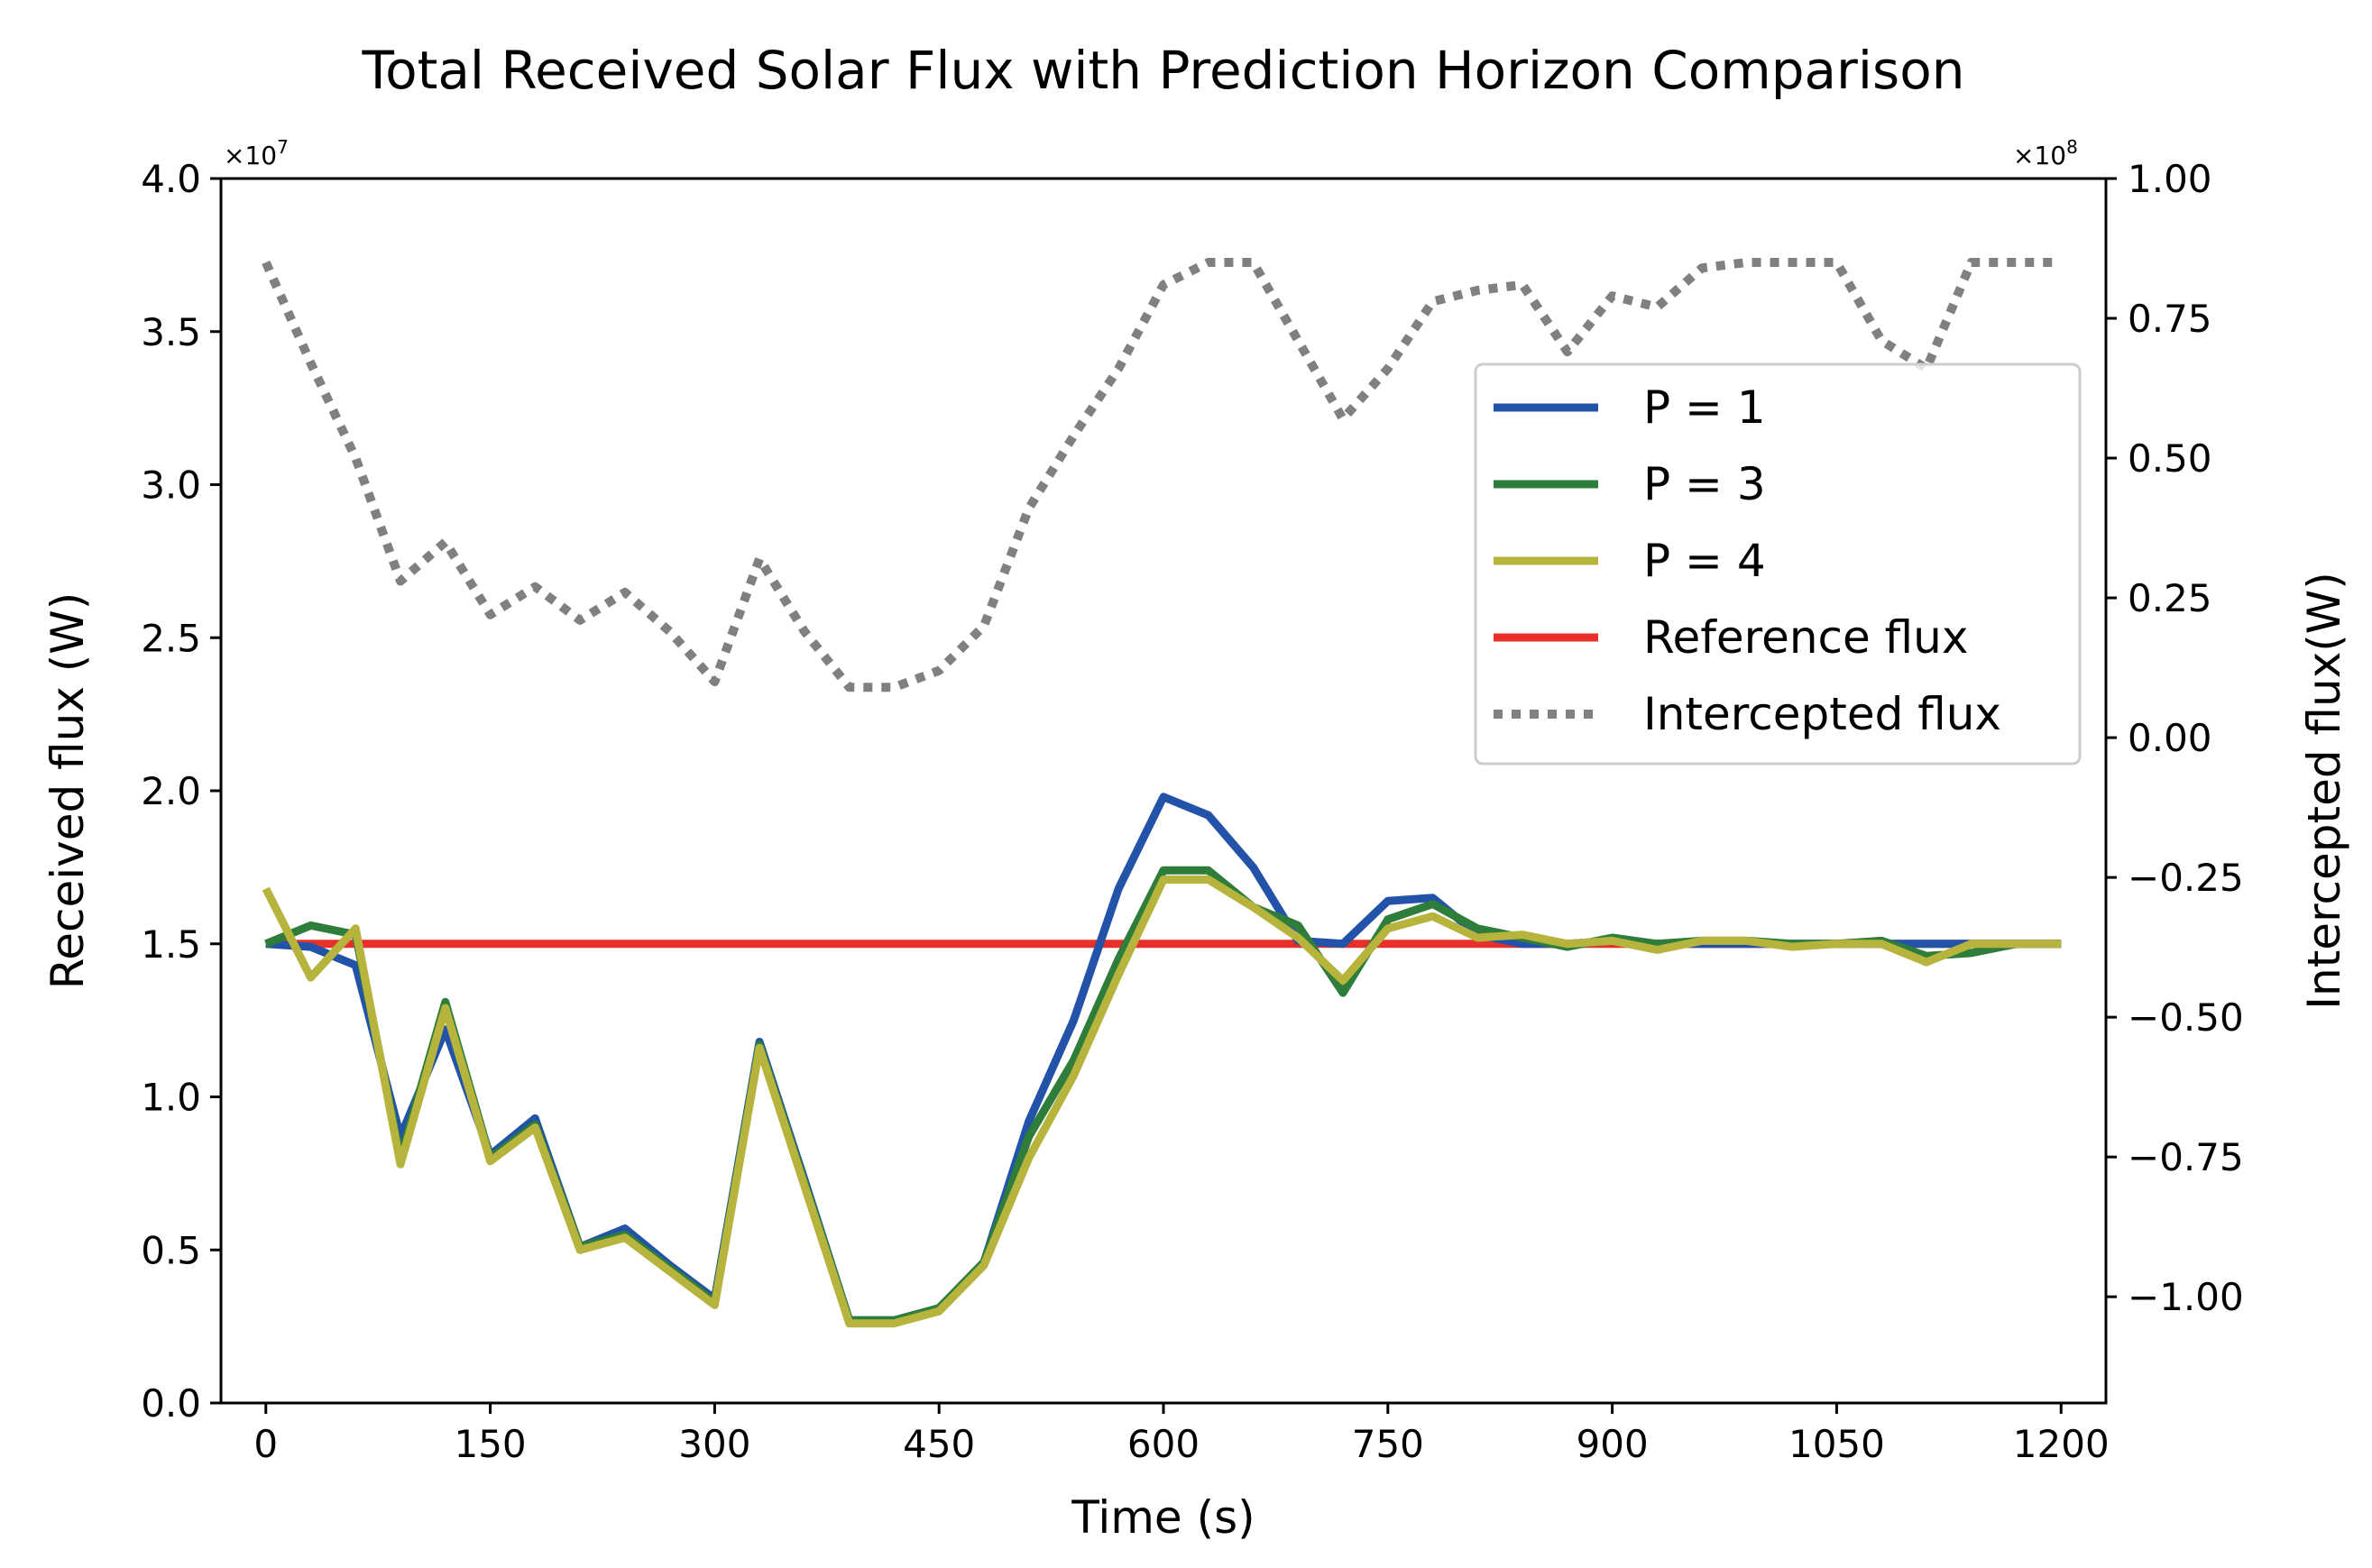 The width and height of the screenshot is (2372, 1568). Describe the element at coordinates (2061, 1444) in the screenshot. I see `x-tick-label: 1200` at that location.